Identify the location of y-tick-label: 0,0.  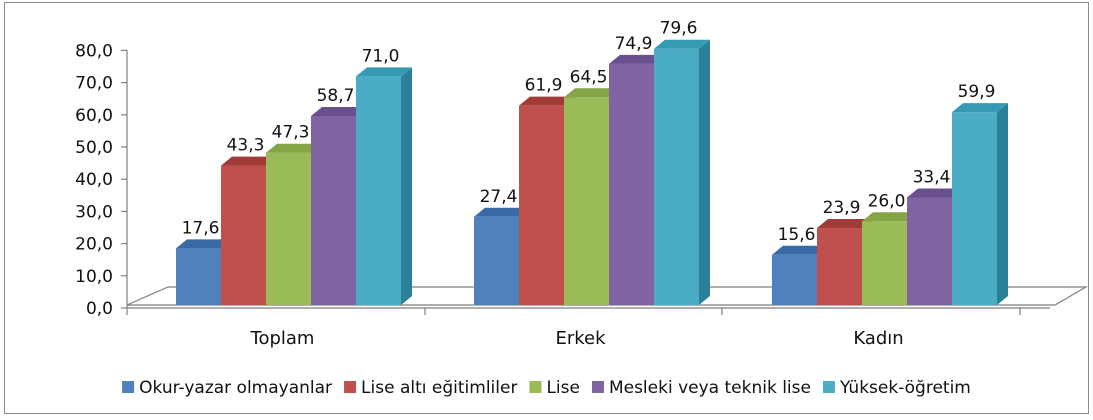
(99, 309).